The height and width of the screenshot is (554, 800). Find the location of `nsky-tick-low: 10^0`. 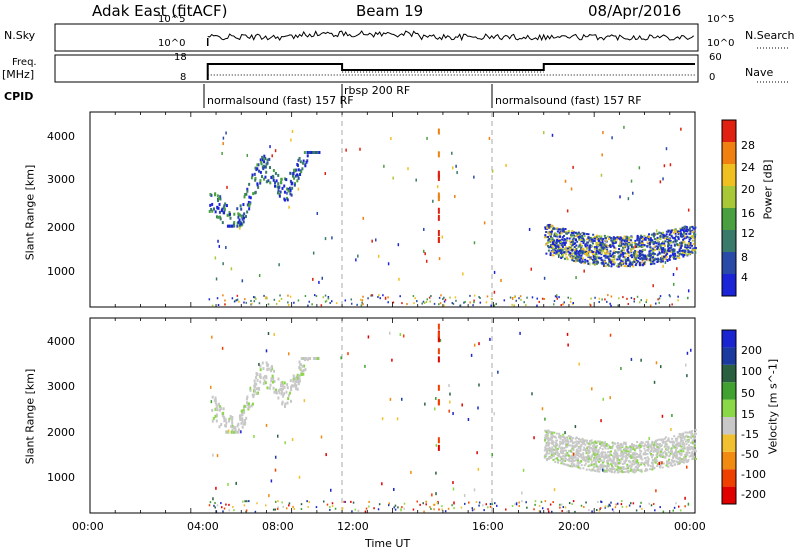

nsky-tick-low: 10^0 is located at coordinates (172, 43).